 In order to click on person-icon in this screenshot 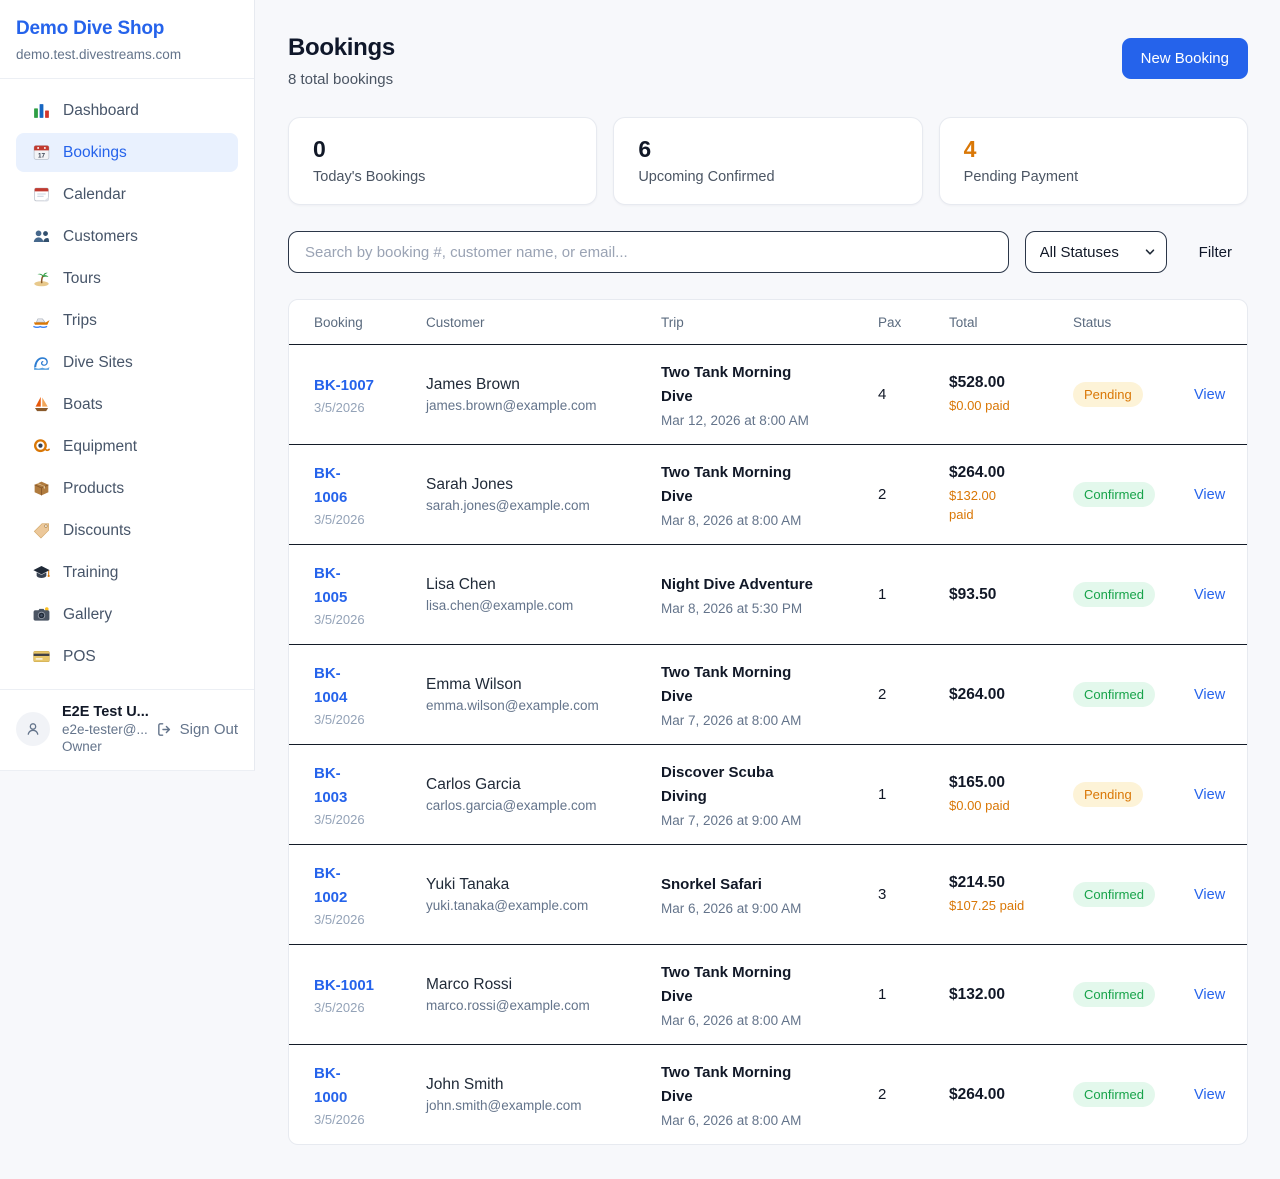, I will do `click(33, 729)`.